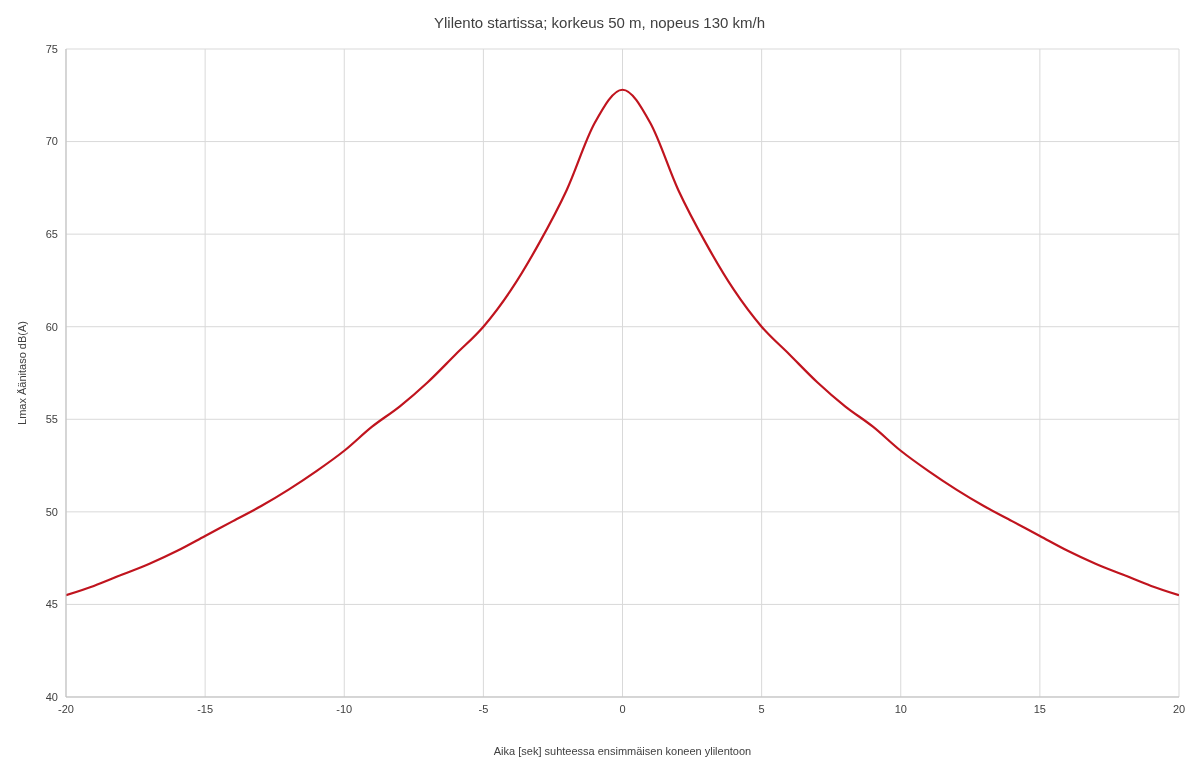 The height and width of the screenshot is (784, 1199). What do you see at coordinates (599, 22) in the screenshot?
I see `chart-title: Ylilento startissa; korkeus 50 m, nopeus 130 km/h` at bounding box center [599, 22].